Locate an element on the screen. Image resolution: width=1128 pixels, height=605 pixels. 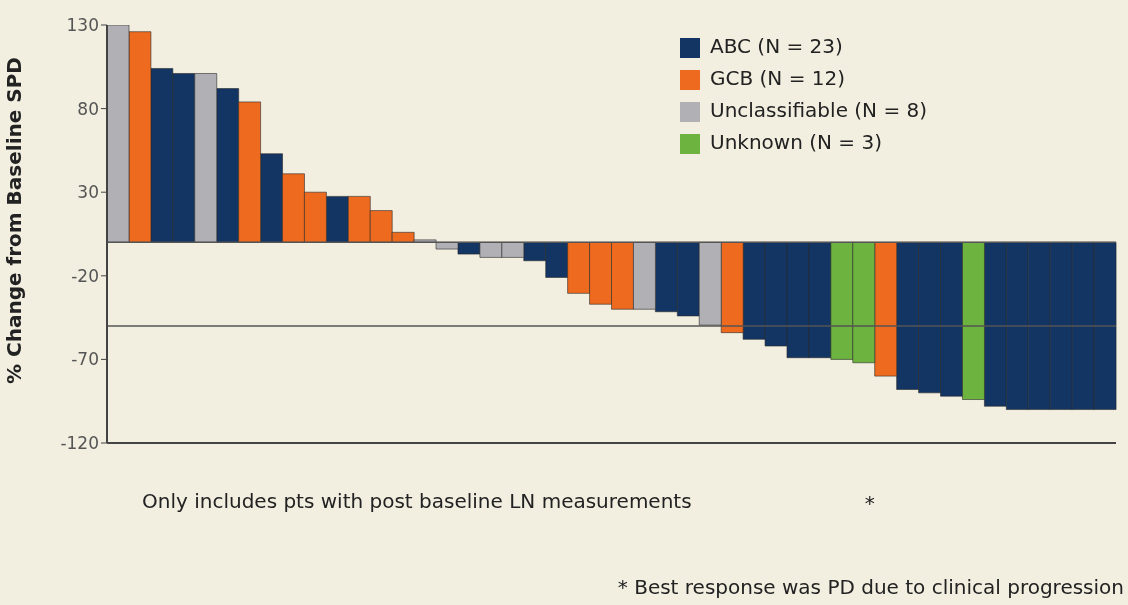
y-axis-title: % Change from Baseline SPD is located at coordinates (14, 220).